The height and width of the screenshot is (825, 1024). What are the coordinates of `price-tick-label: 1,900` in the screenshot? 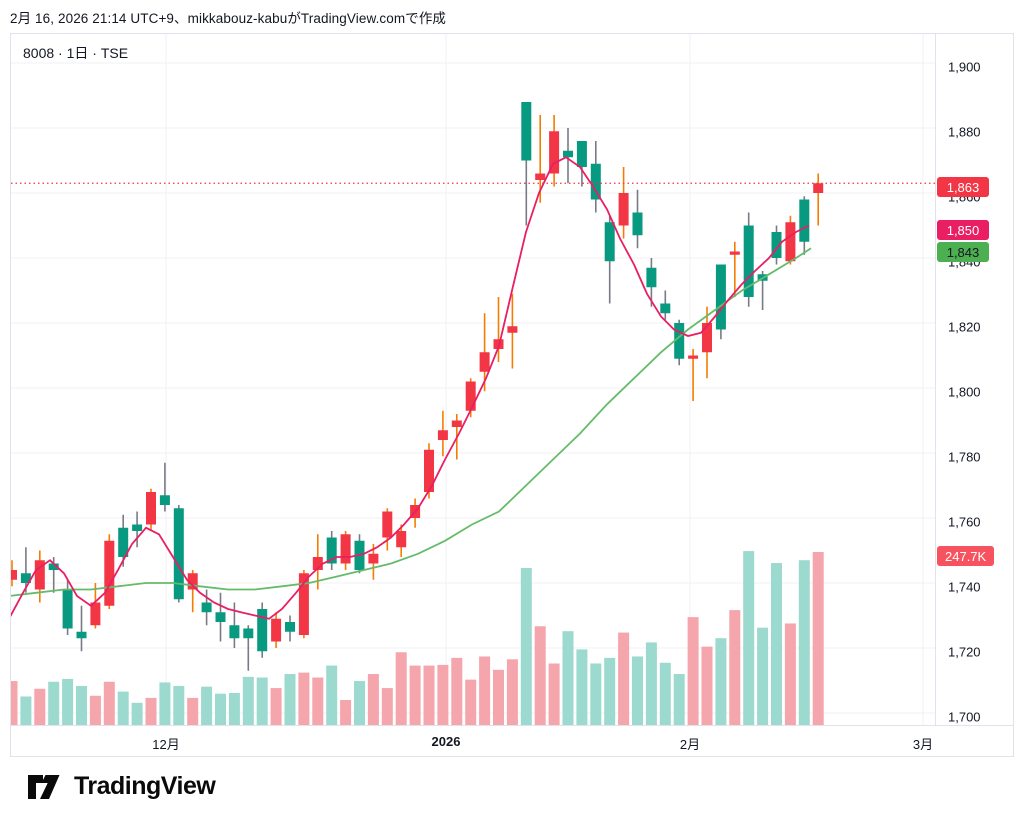 It's located at (964, 67).